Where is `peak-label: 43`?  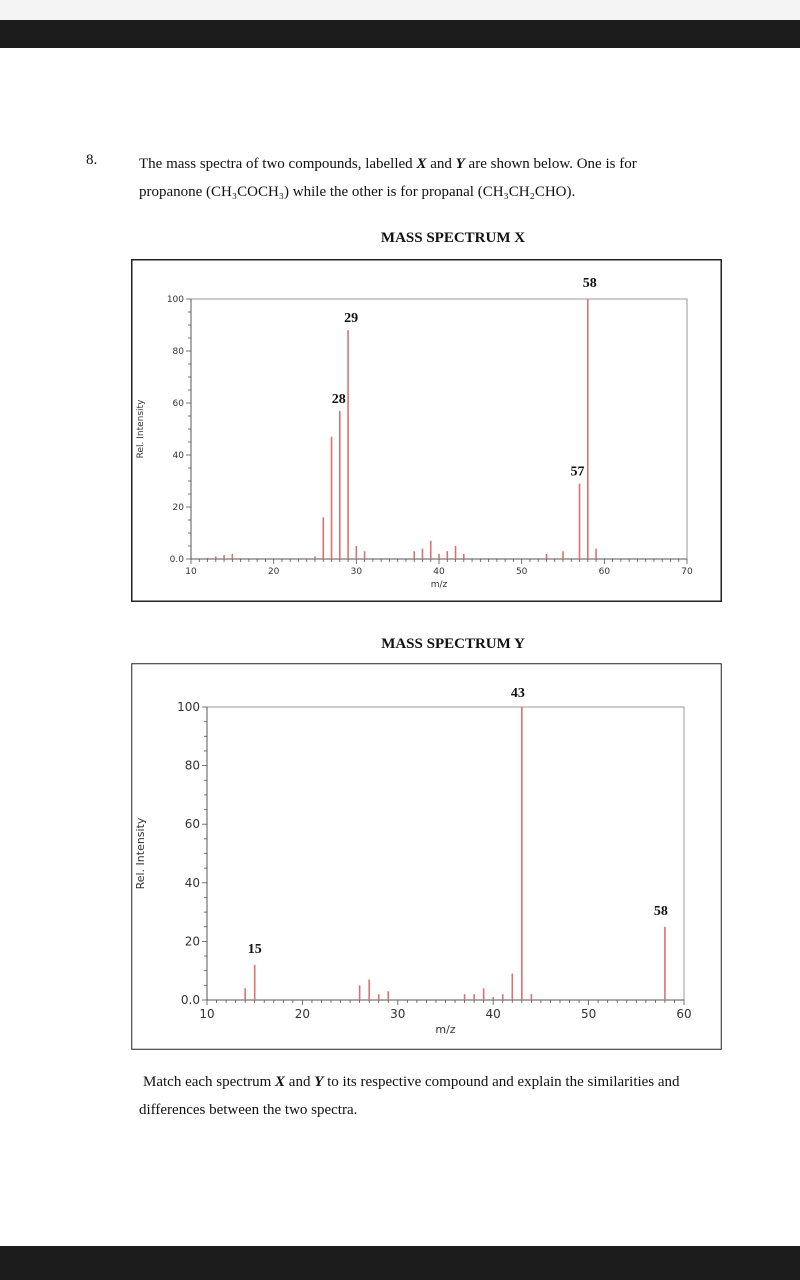 peak-label: 43 is located at coordinates (518, 693).